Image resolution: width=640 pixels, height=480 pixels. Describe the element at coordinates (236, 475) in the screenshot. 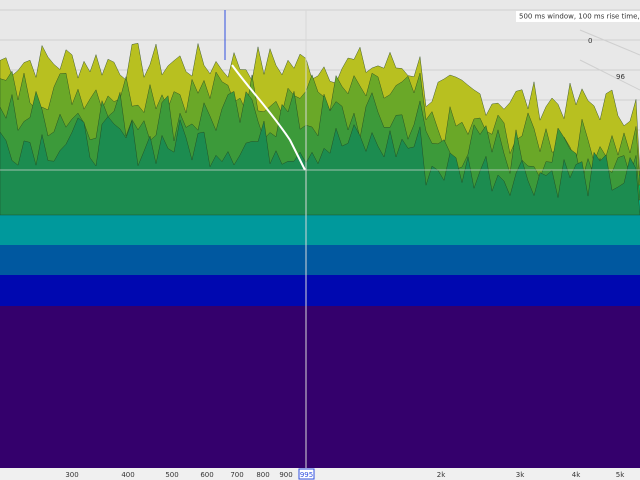

I see `x-tick-label: 700` at that location.